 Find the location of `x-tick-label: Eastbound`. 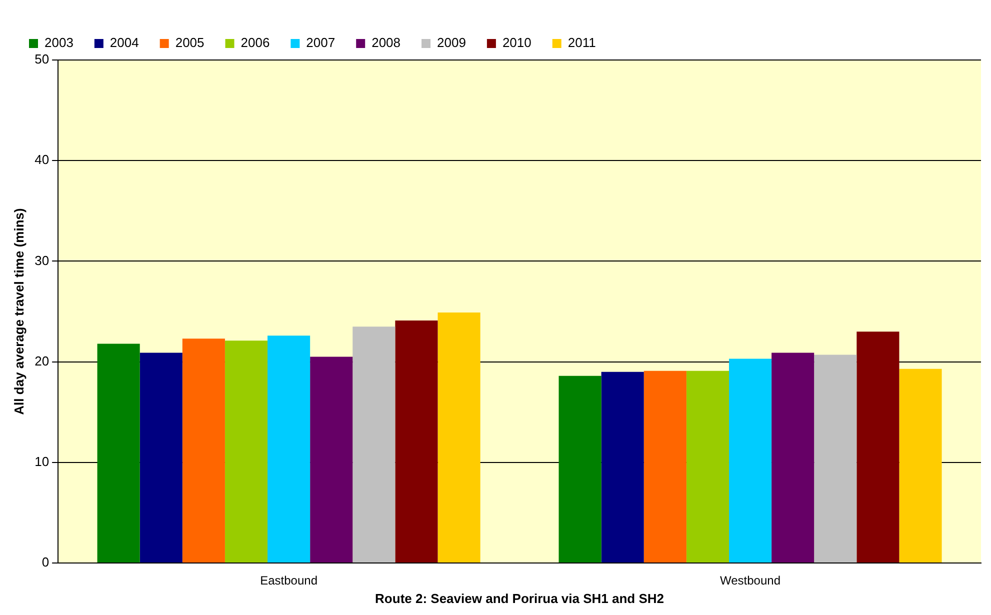

x-tick-label: Eastbound is located at coordinates (289, 581).